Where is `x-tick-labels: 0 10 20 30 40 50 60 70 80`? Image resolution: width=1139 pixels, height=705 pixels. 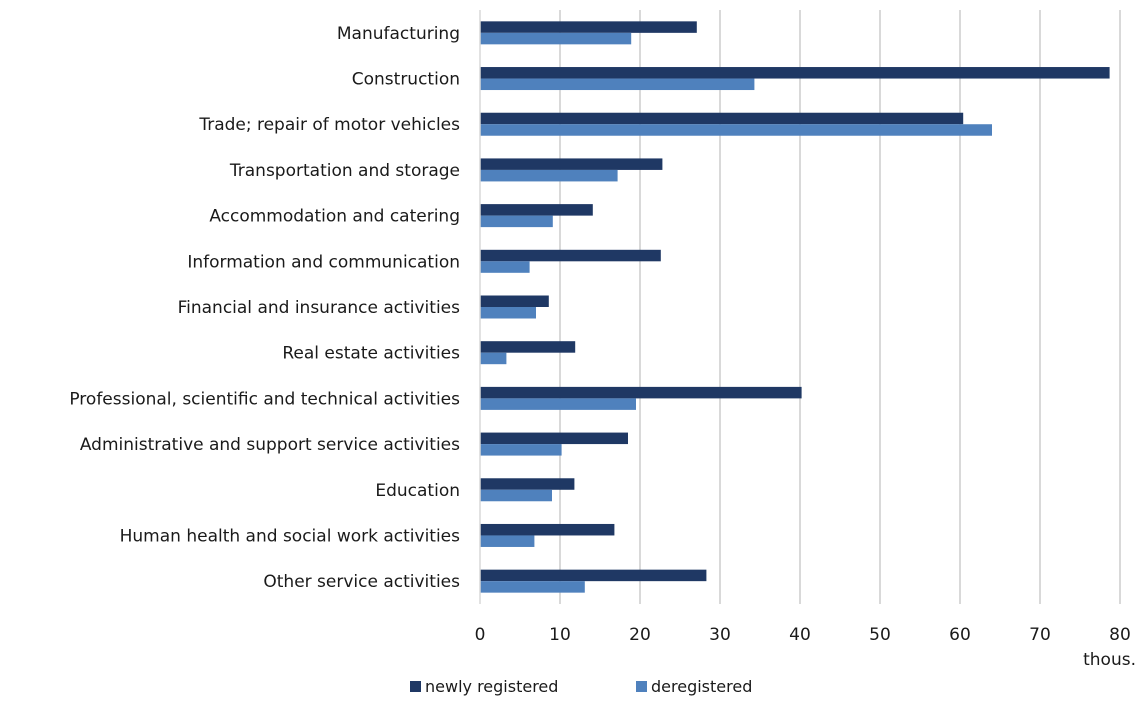
x-tick-labels: 0 10 20 30 40 50 60 70 80 is located at coordinates (803, 635).